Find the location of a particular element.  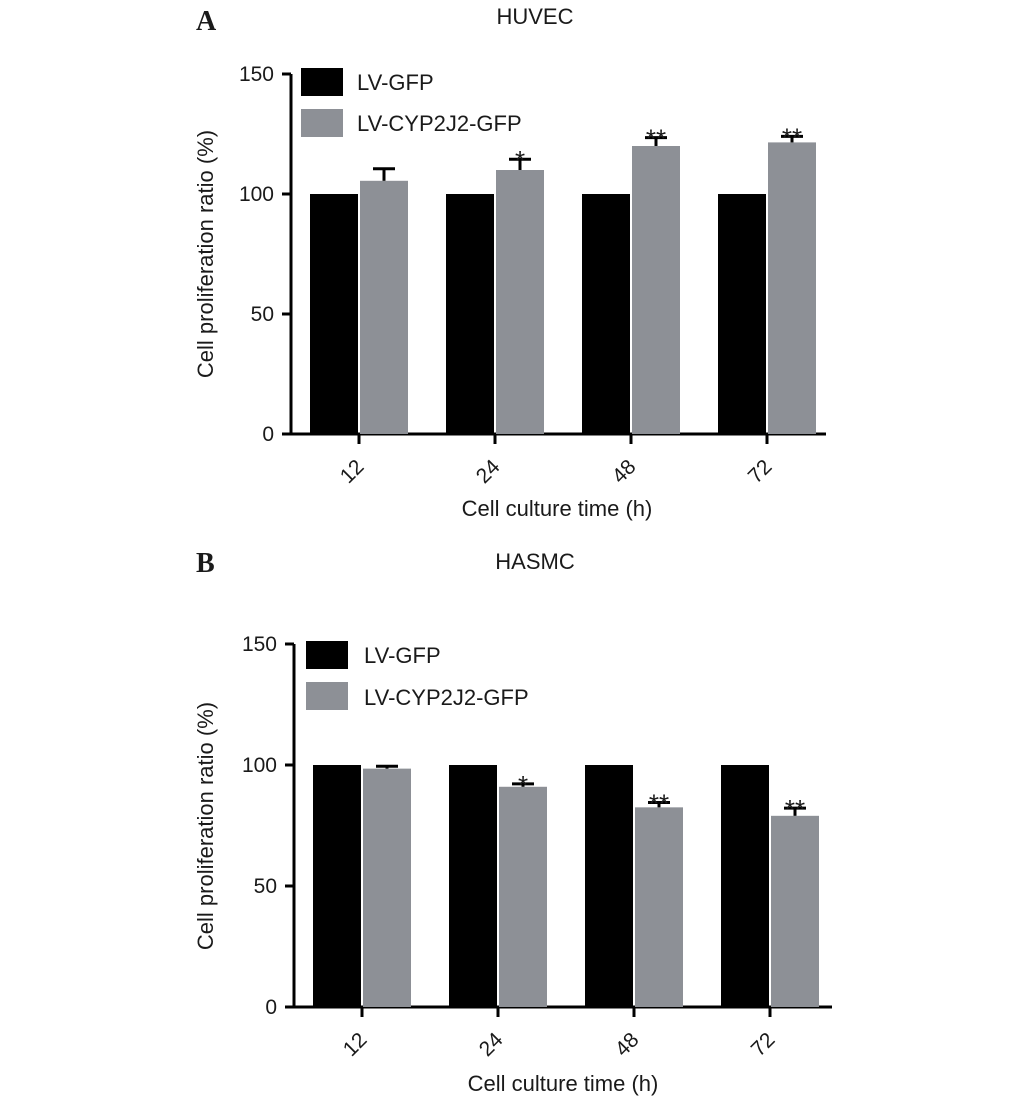

y-tick-label-b: 0 is located at coordinates (271, 1007).